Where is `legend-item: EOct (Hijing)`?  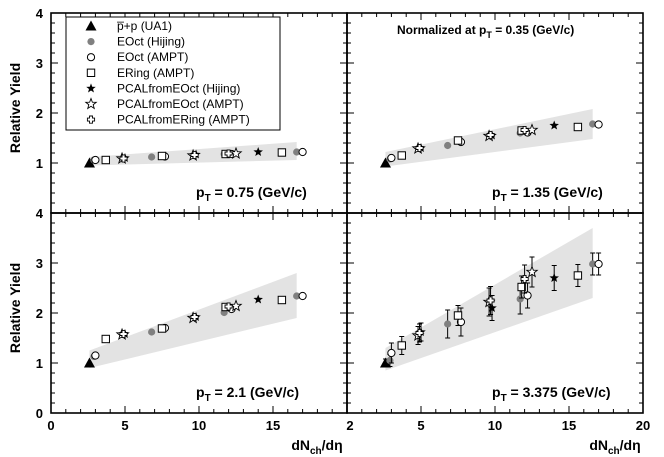
legend-item: EOct (Hijing) is located at coordinates (136, 42).